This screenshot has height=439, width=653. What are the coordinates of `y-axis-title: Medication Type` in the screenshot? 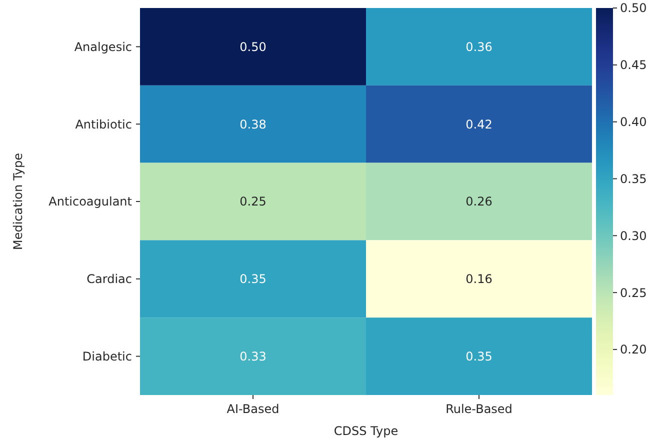 It's located at (18, 201).